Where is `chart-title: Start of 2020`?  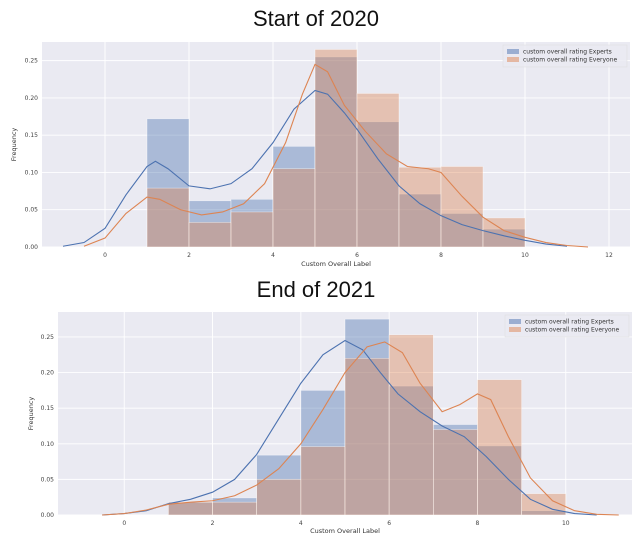
chart-title: Start of 2020 is located at coordinates (316, 18).